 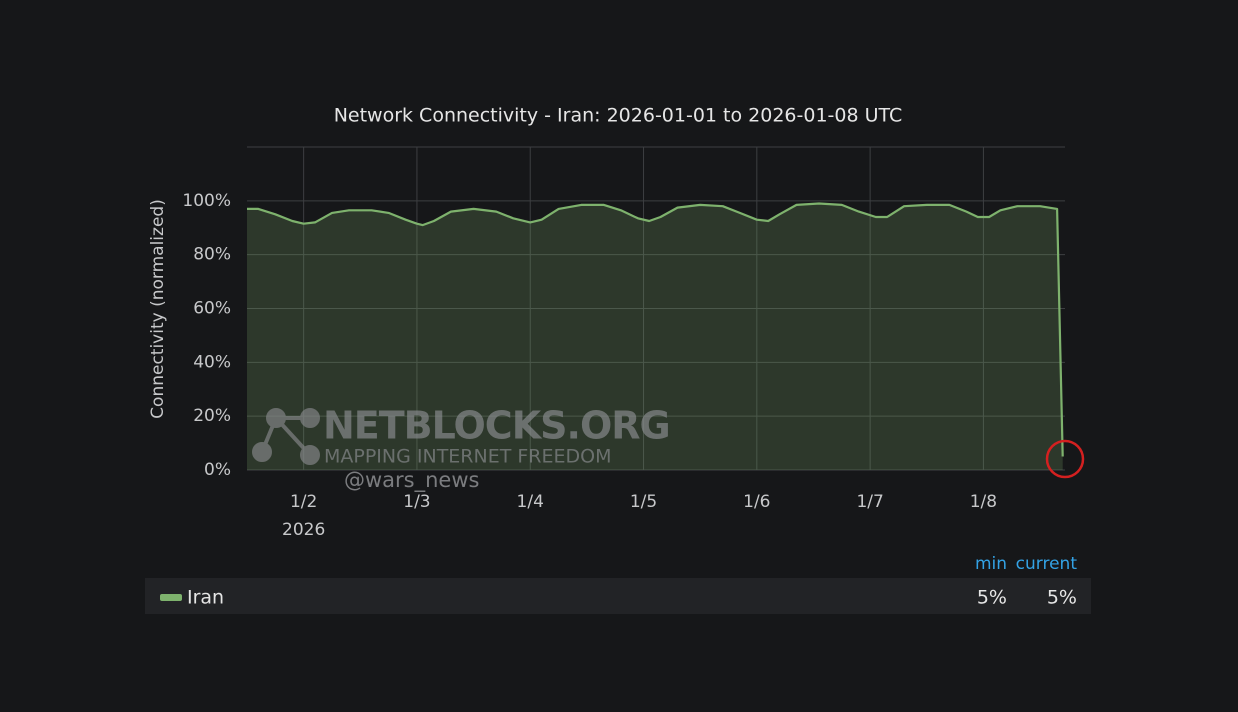 I want to click on x-tick-label: 1/7, so click(x=869, y=502).